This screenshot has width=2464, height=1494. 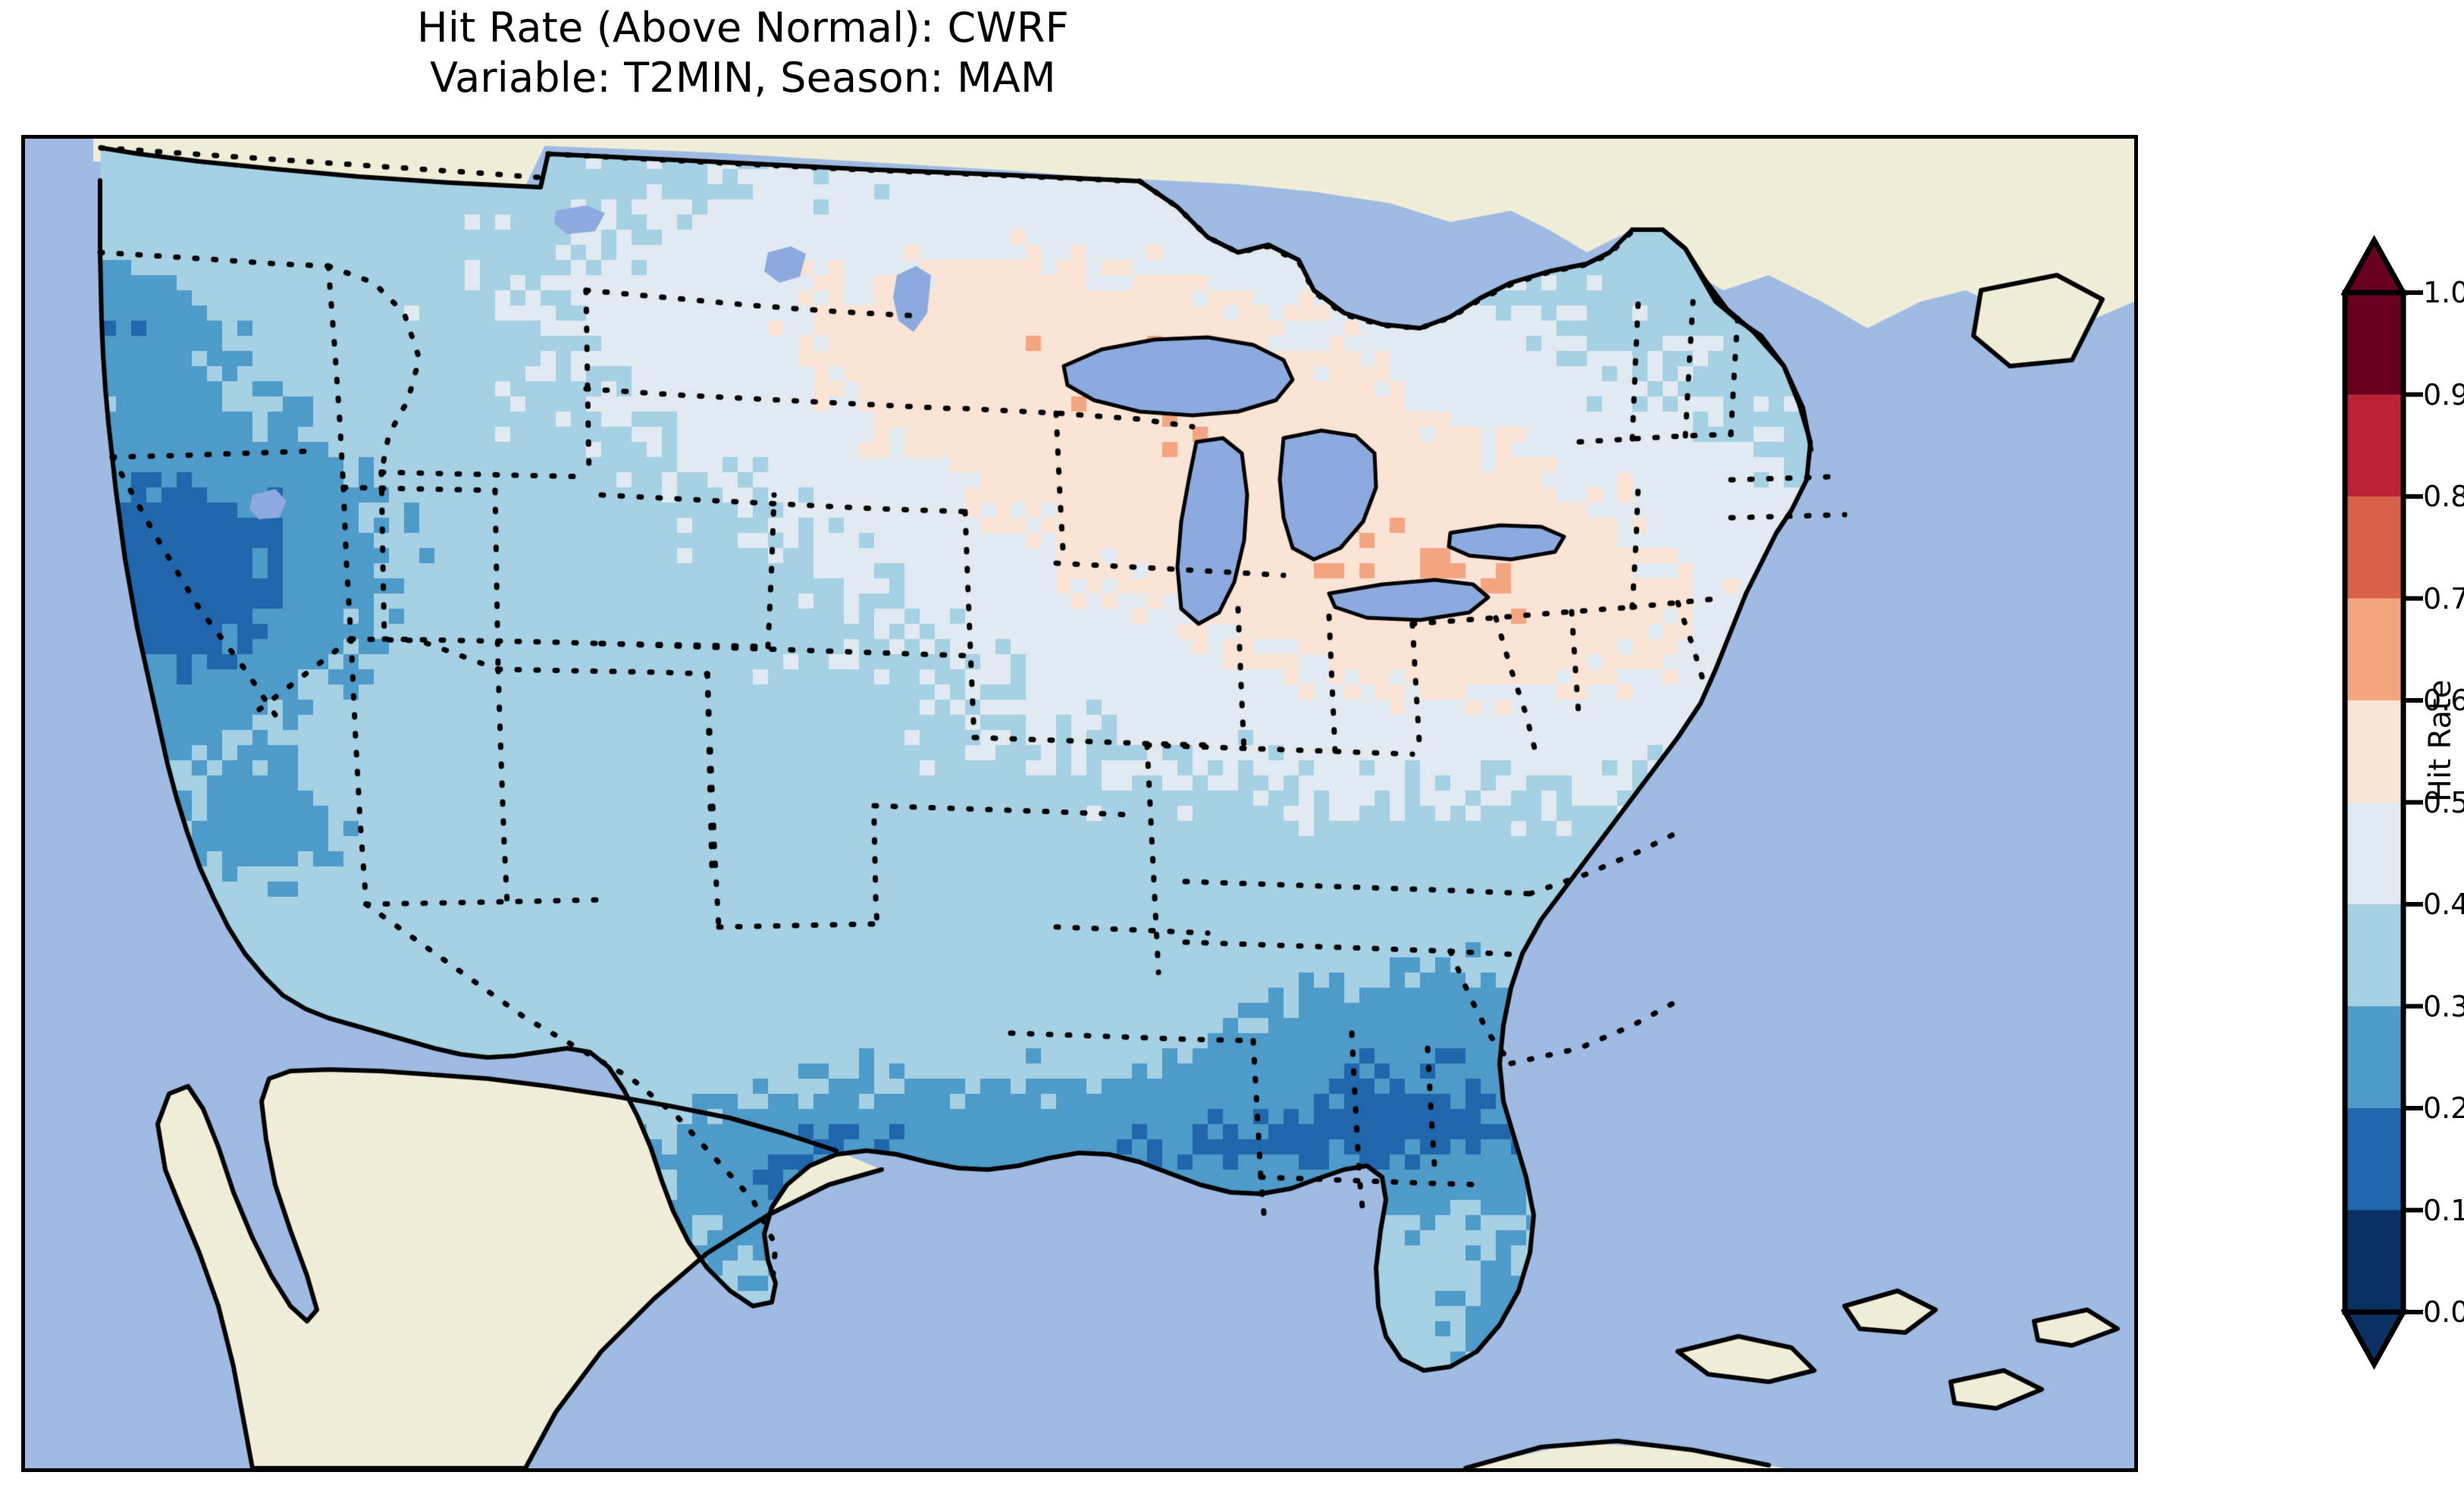 I want to click on colorbar-tick-label: 0.9, so click(x=2444, y=394).